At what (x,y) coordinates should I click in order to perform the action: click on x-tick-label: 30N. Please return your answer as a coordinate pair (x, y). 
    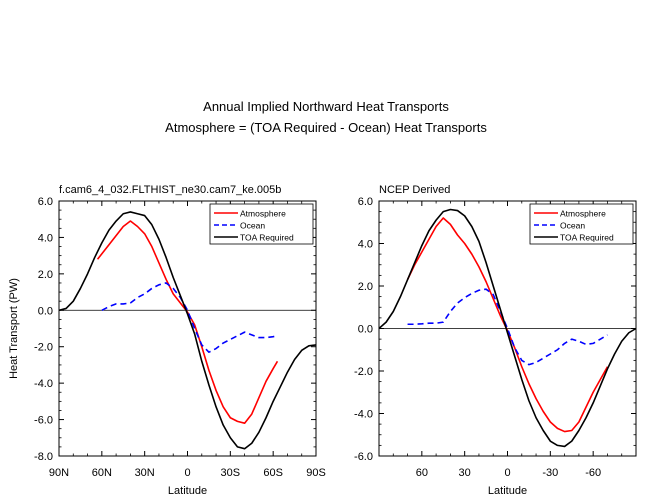
    Looking at the image, I should click on (145, 473).